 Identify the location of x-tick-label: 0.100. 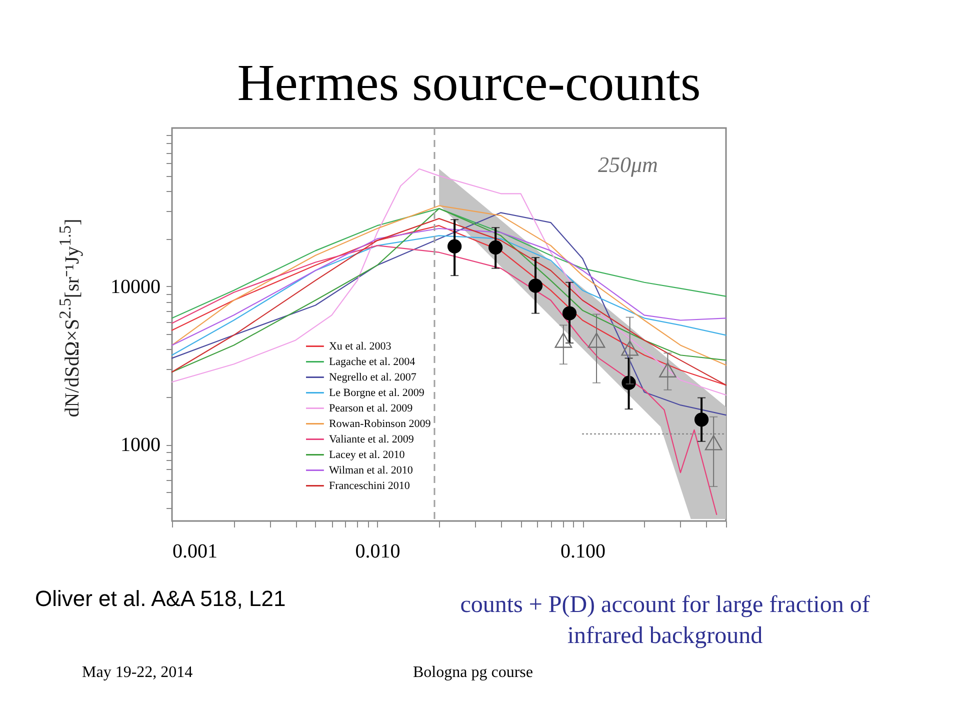
(583, 551).